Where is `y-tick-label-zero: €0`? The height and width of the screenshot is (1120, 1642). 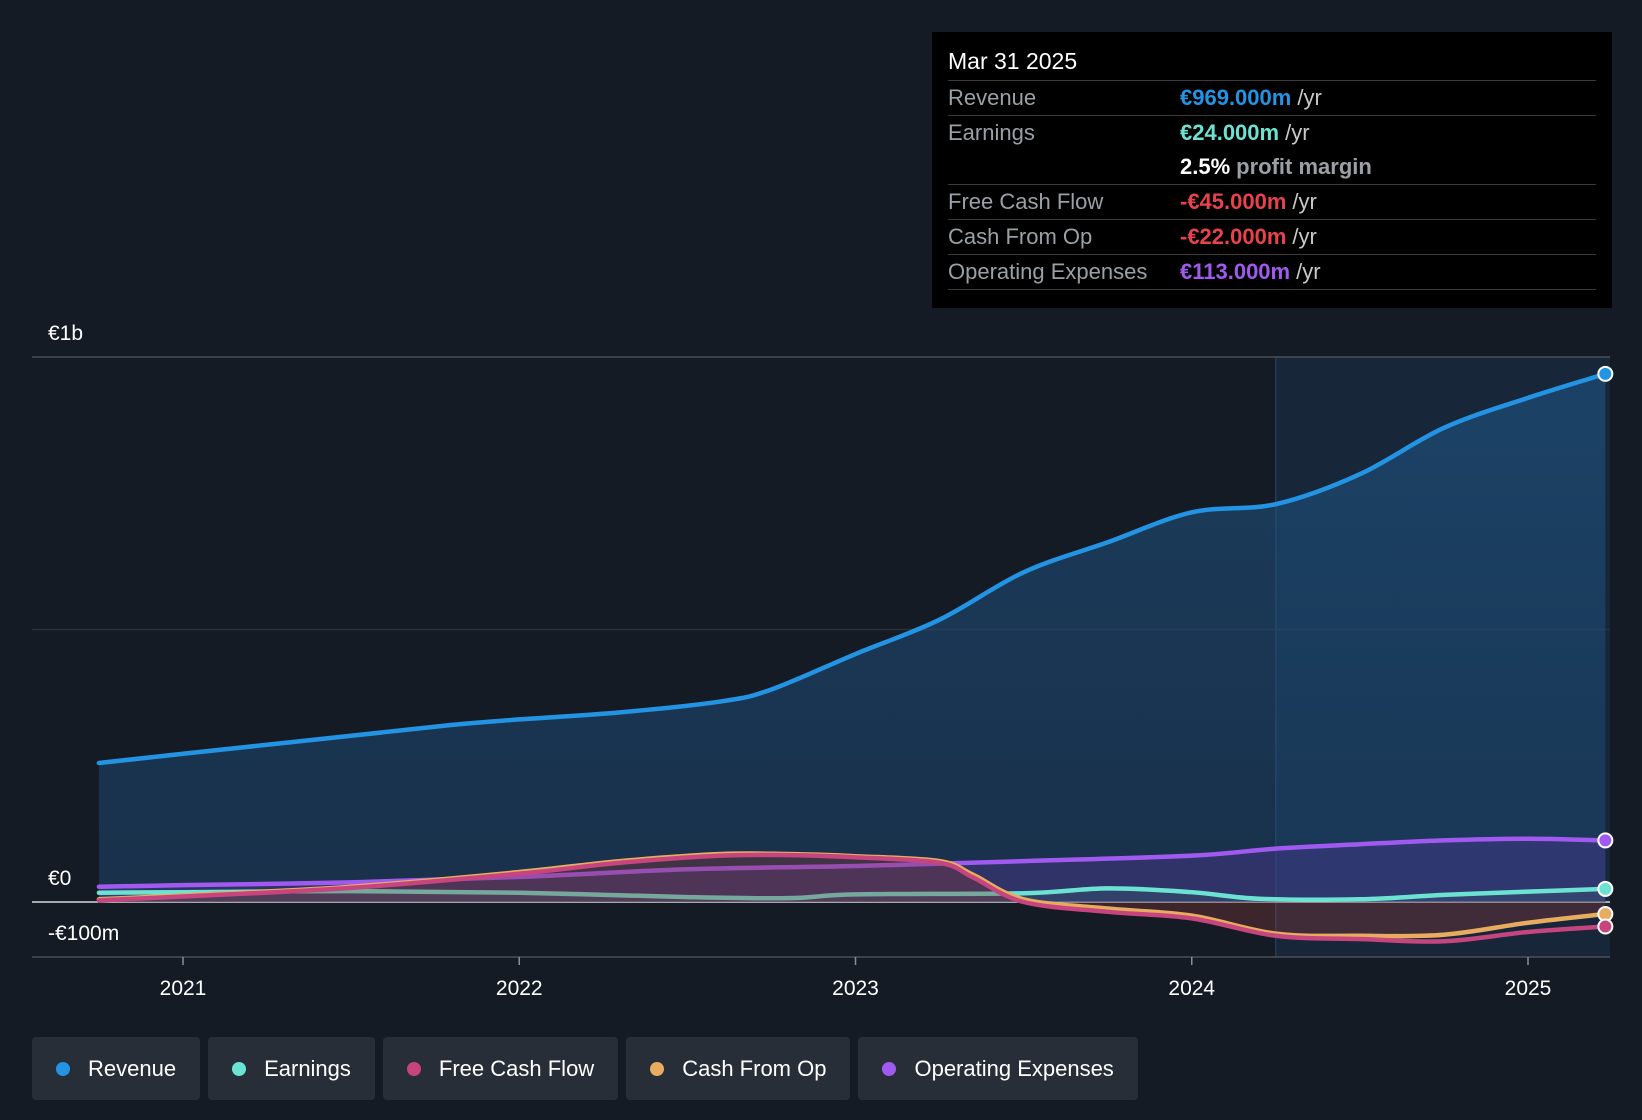 y-tick-label-zero: €0 is located at coordinates (59, 878).